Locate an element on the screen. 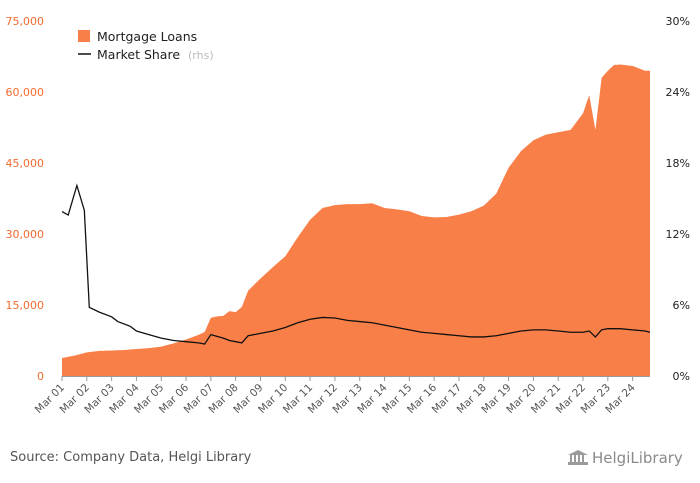  helgi-library-logo: HelgiLibrary is located at coordinates (625, 458).